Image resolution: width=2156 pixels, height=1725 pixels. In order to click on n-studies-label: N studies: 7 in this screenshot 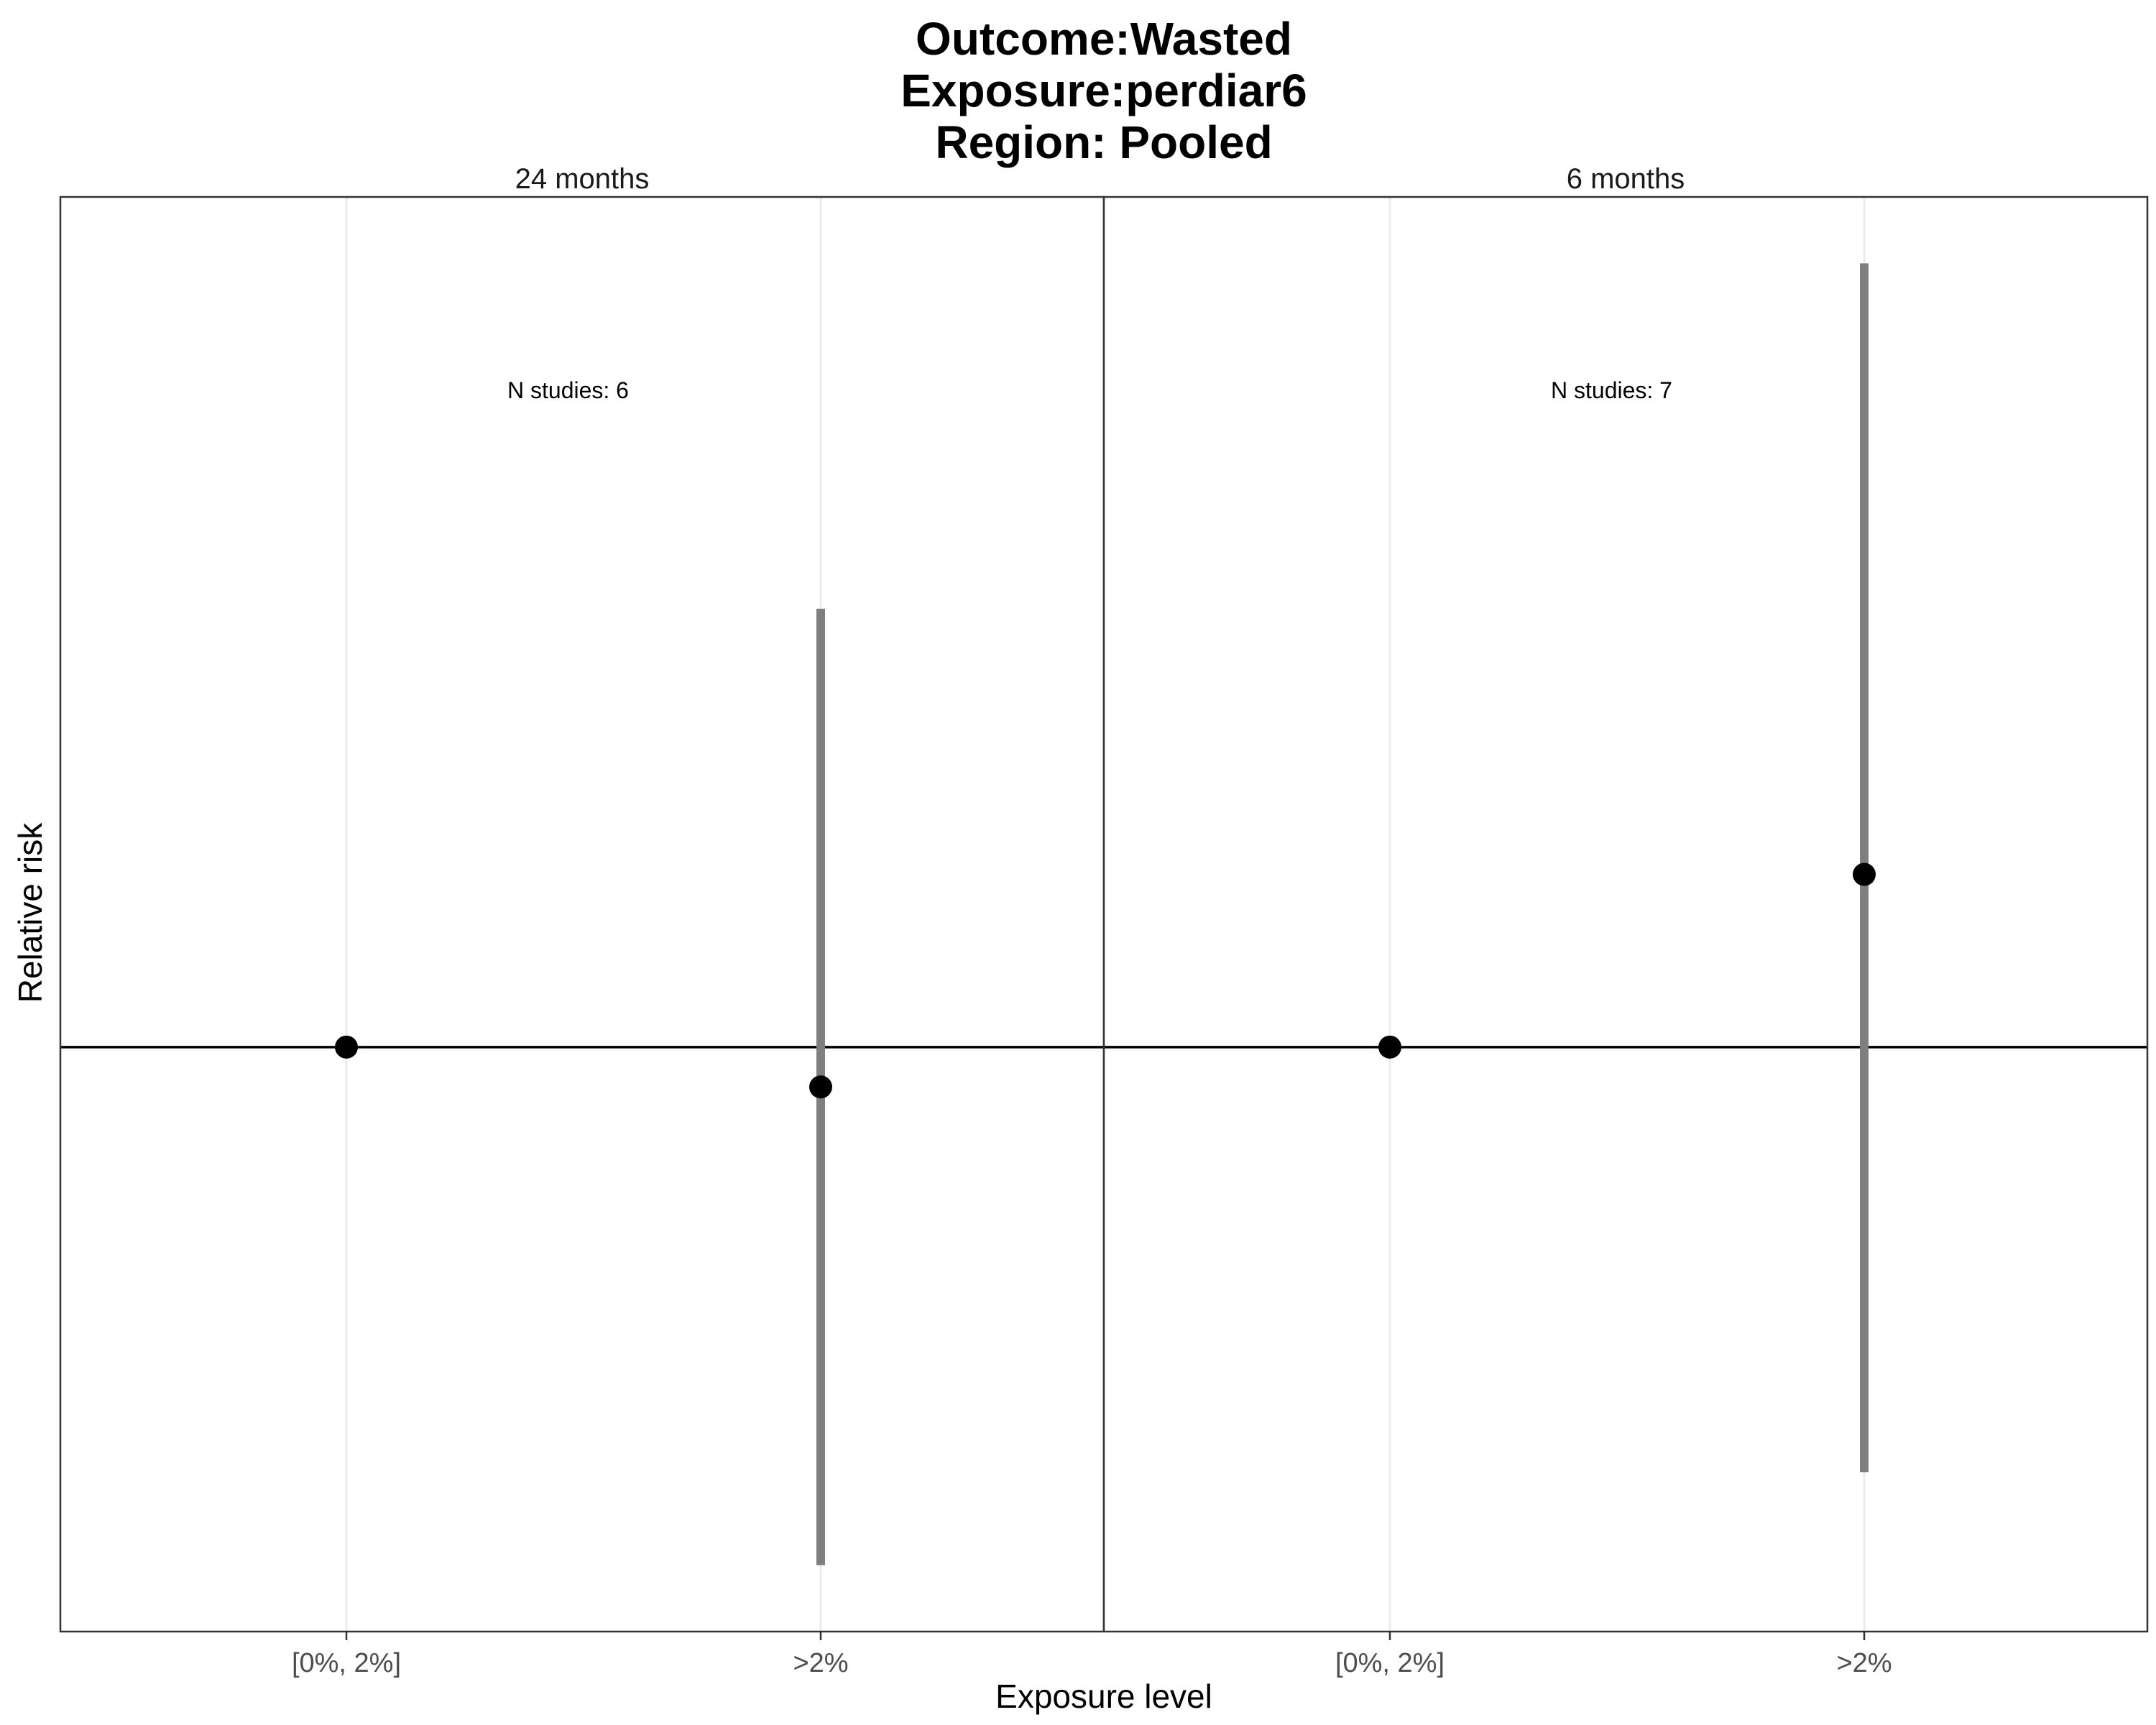, I will do `click(1612, 390)`.